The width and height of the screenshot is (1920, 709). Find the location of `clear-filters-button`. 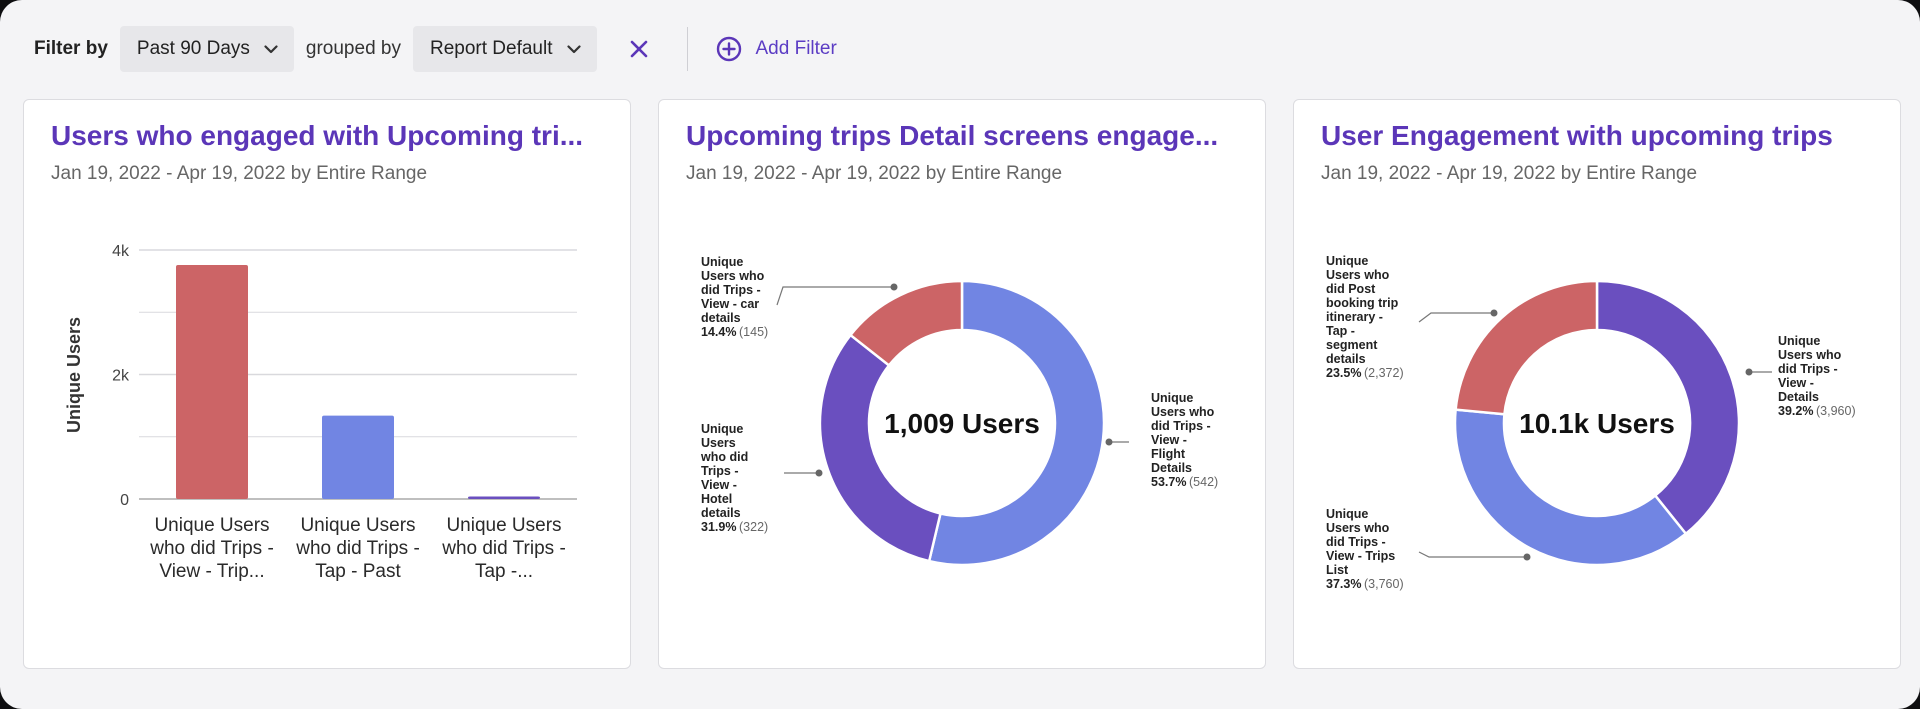

clear-filters-button is located at coordinates (639, 49).